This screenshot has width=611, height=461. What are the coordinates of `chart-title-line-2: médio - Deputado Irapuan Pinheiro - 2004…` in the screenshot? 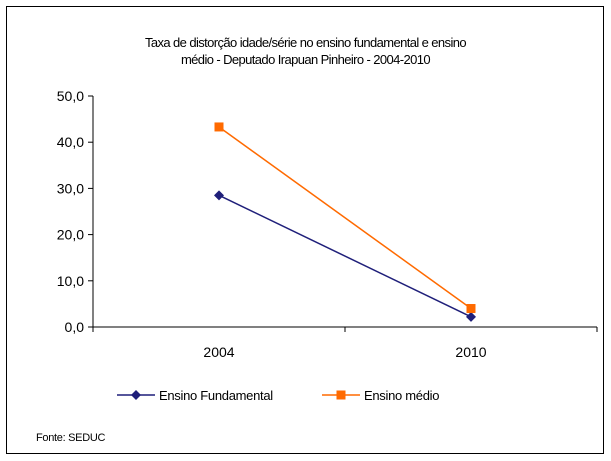 It's located at (305, 59).